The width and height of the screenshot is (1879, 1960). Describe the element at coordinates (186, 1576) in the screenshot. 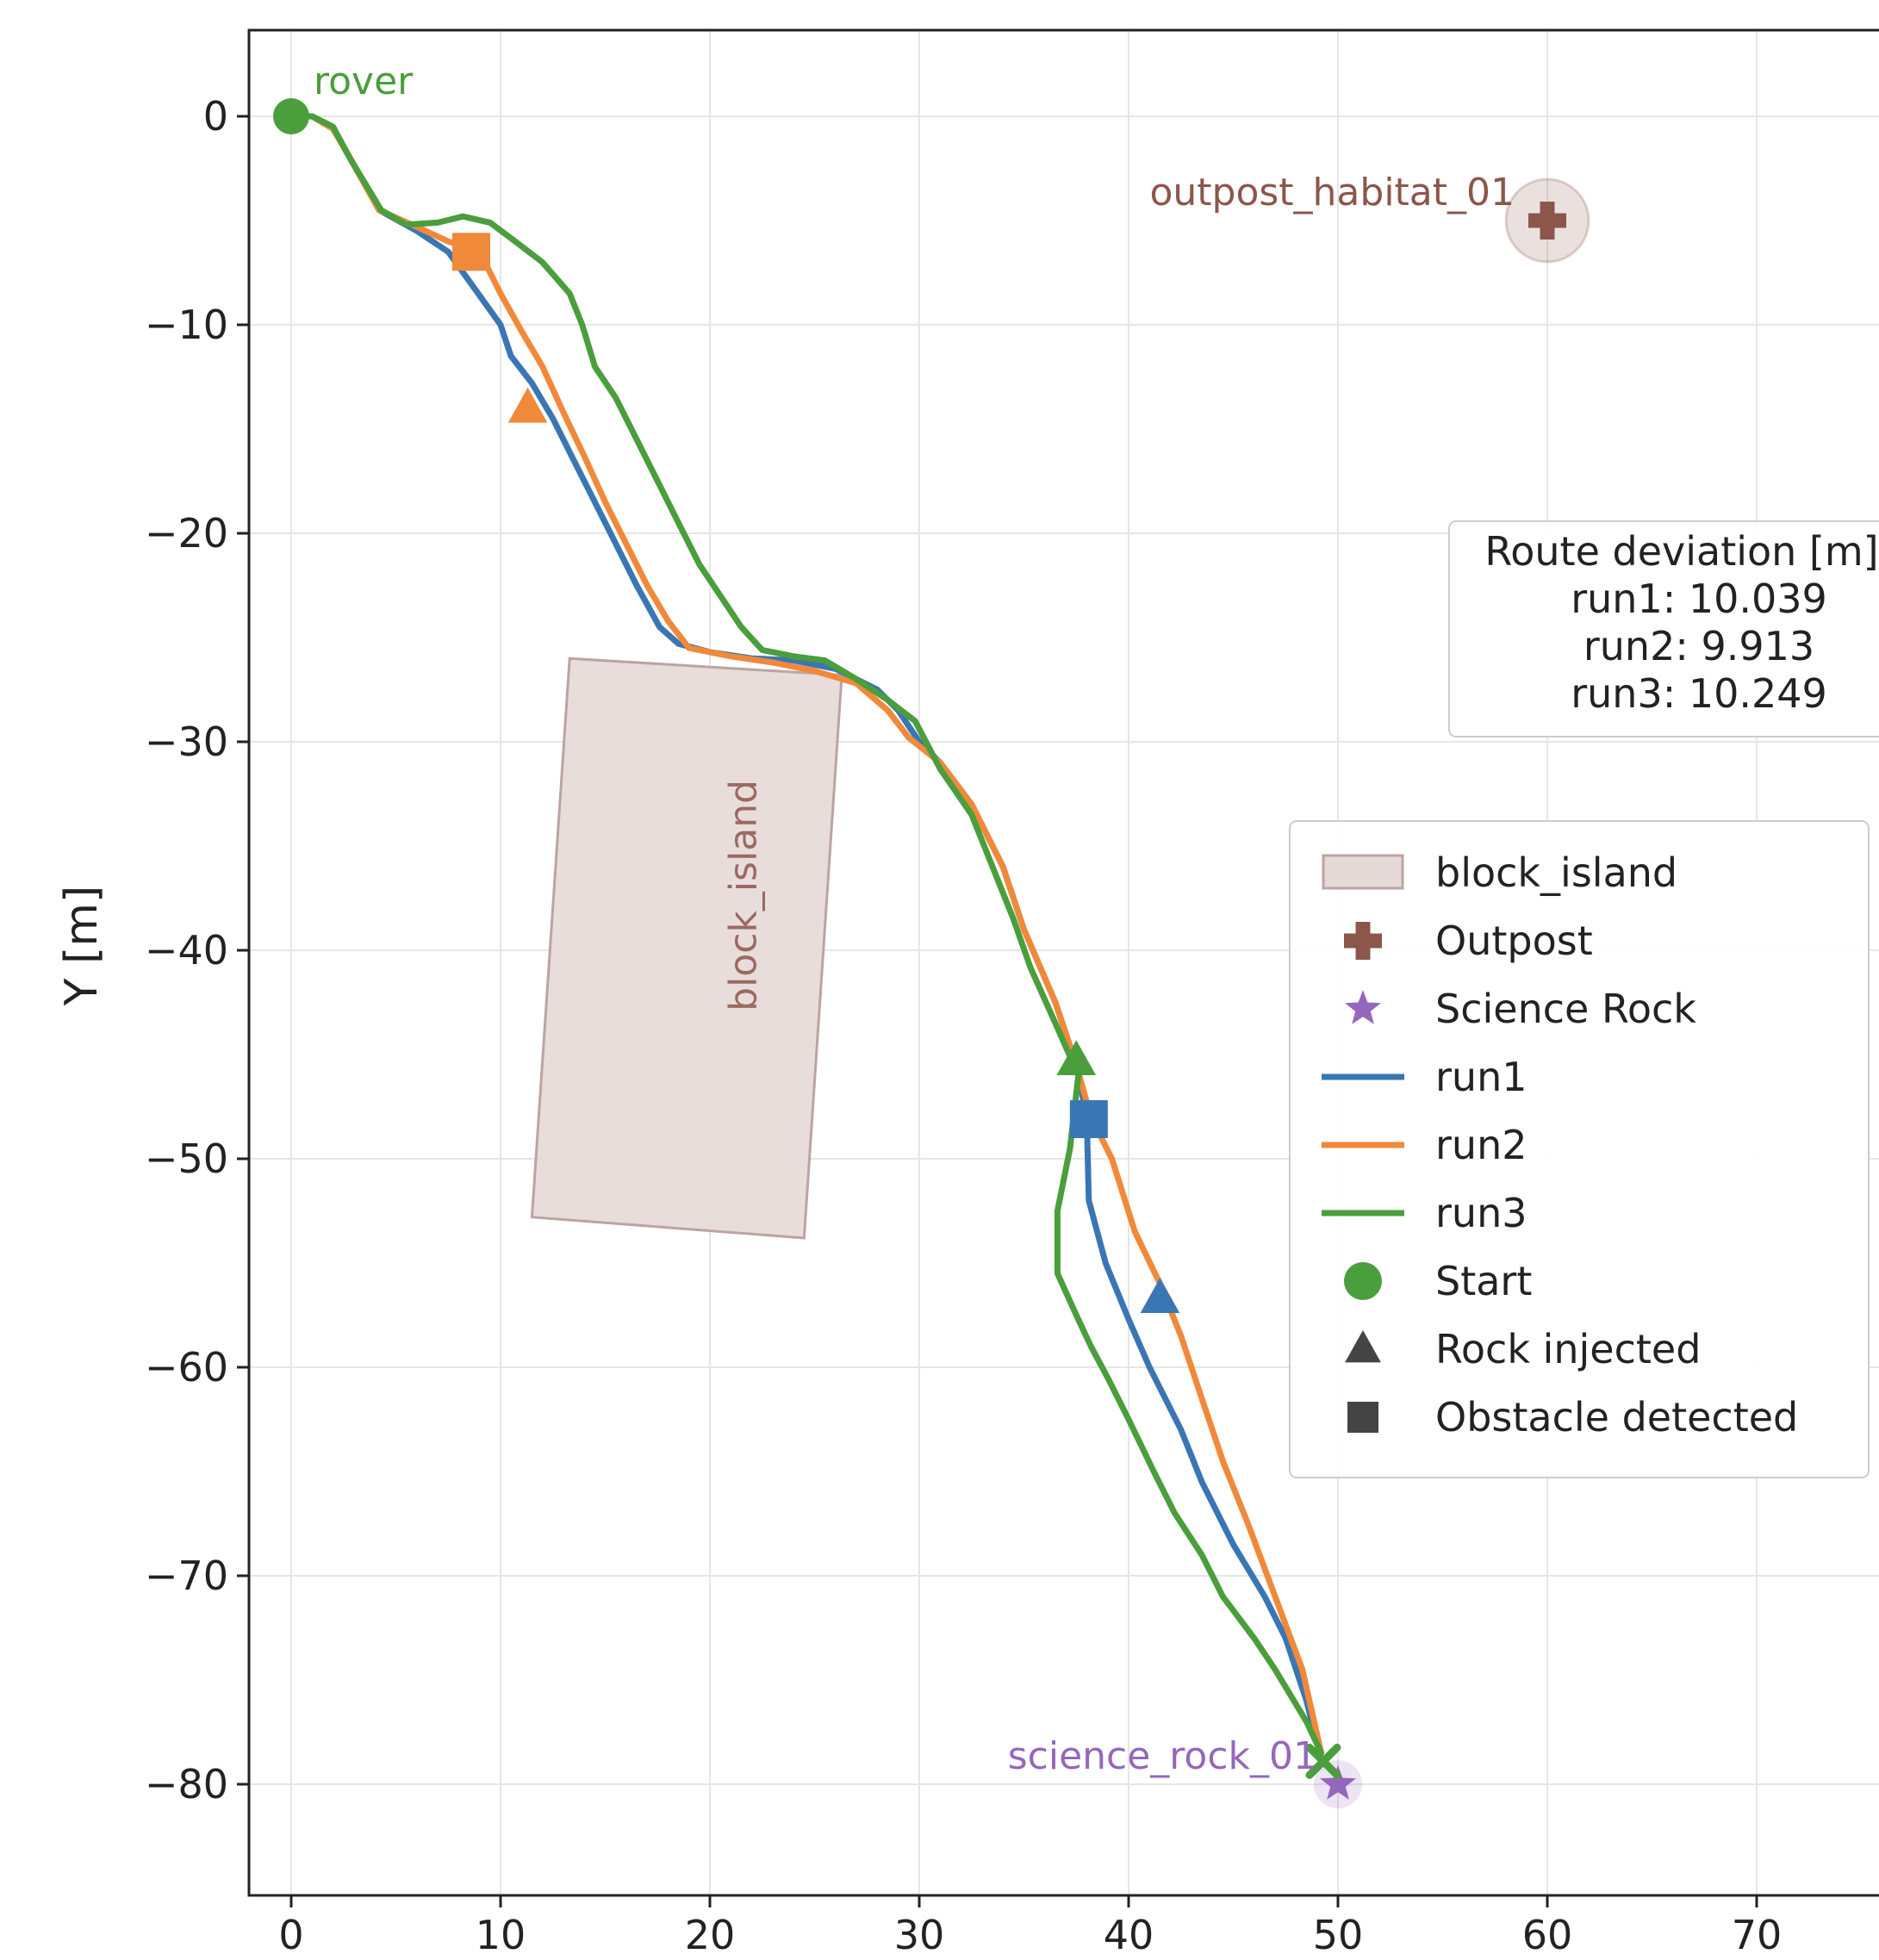

I see `y-tick-label: −70` at that location.